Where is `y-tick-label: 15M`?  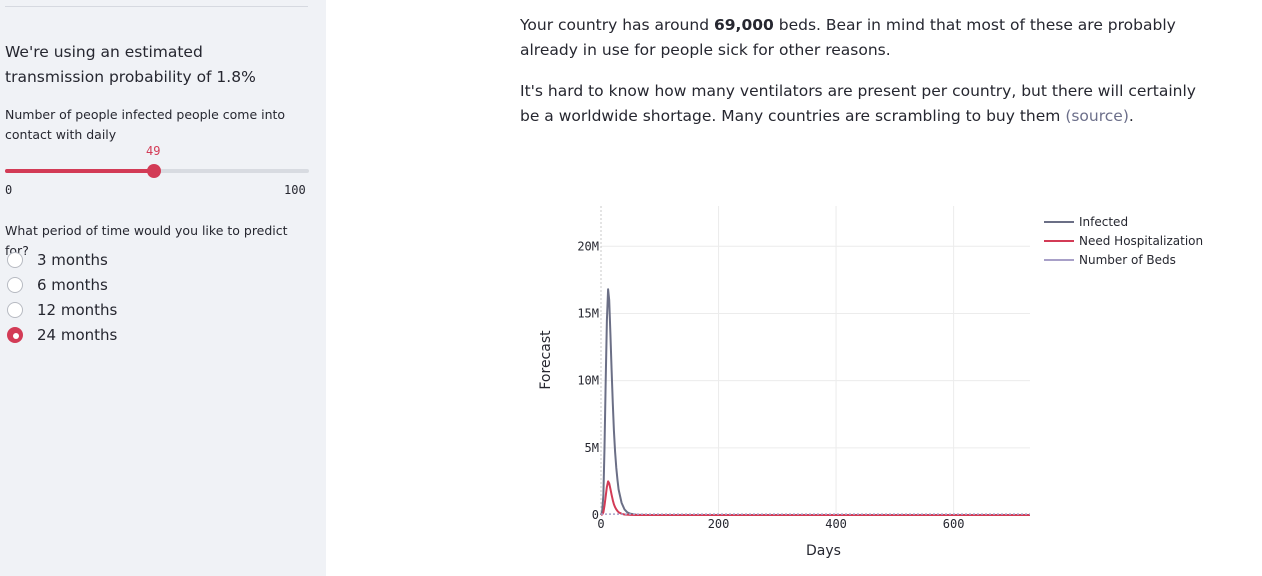
y-tick-label: 15M is located at coordinates (588, 313).